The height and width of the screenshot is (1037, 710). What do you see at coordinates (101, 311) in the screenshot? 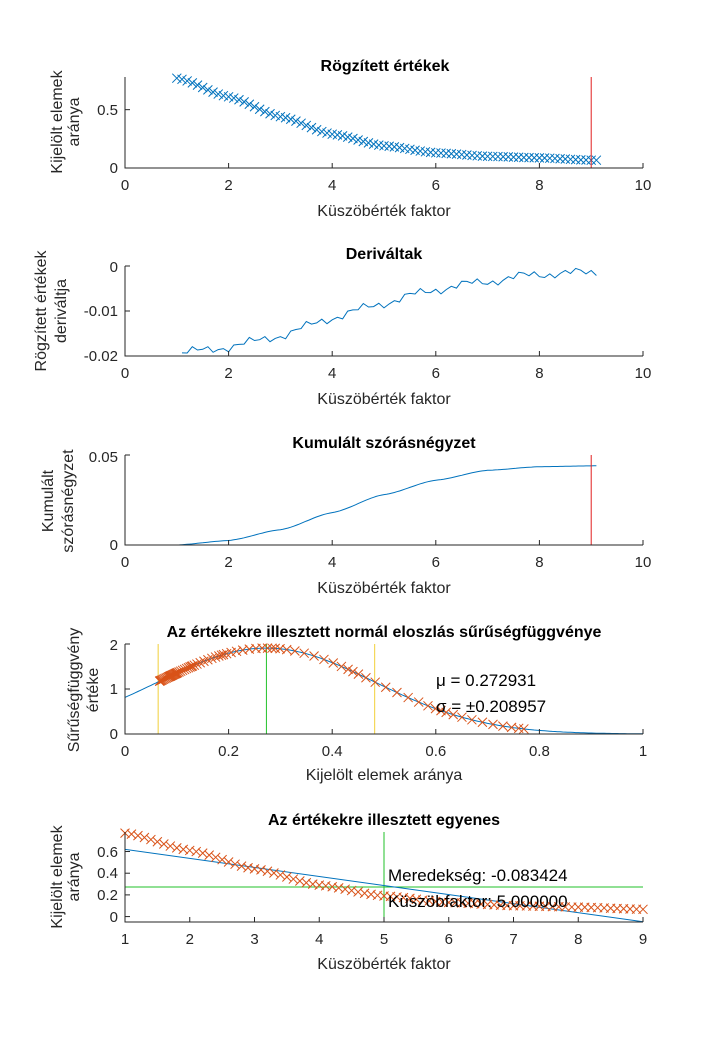
I see `derivs-ytick: -0.01` at bounding box center [101, 311].